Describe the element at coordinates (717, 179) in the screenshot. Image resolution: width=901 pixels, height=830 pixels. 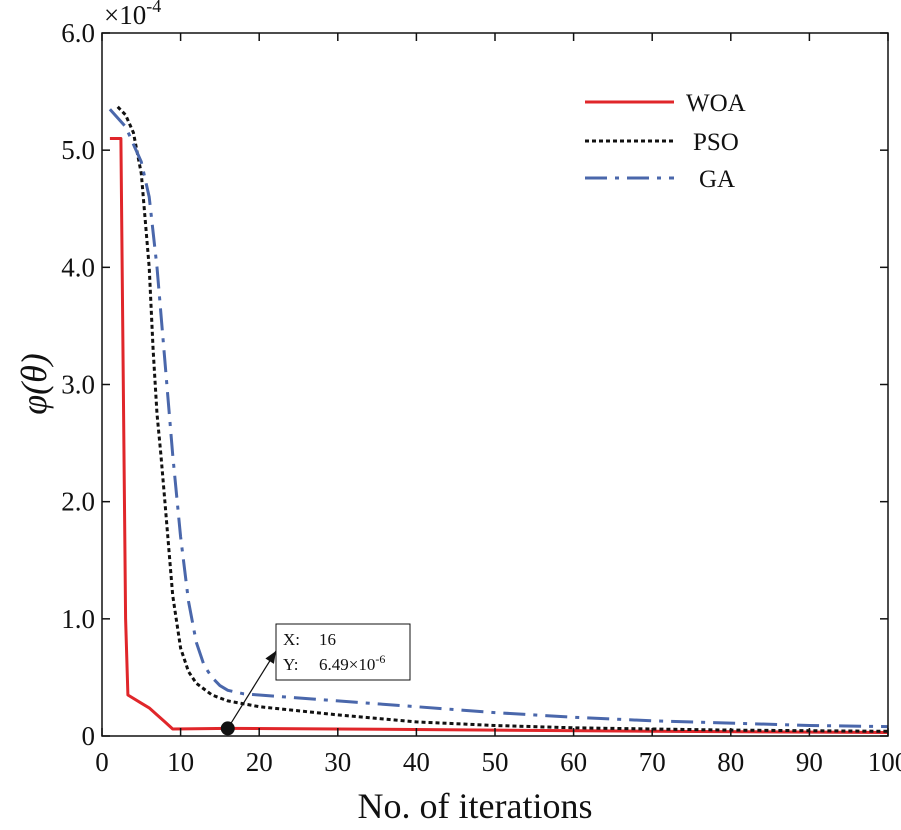
I see `legend-label-ga: GA` at that location.